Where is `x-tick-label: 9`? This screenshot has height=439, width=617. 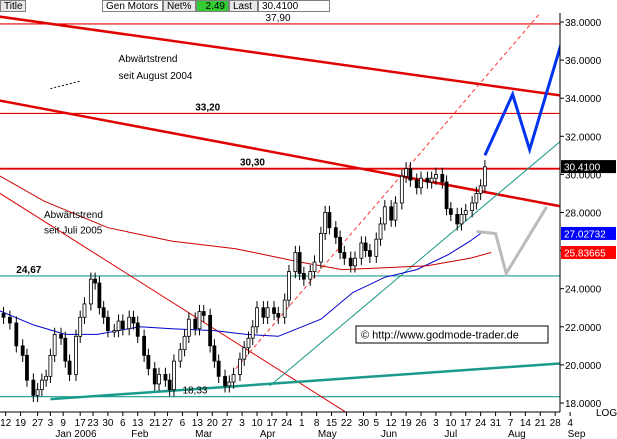 x-tick-label: 9 is located at coordinates (63, 423).